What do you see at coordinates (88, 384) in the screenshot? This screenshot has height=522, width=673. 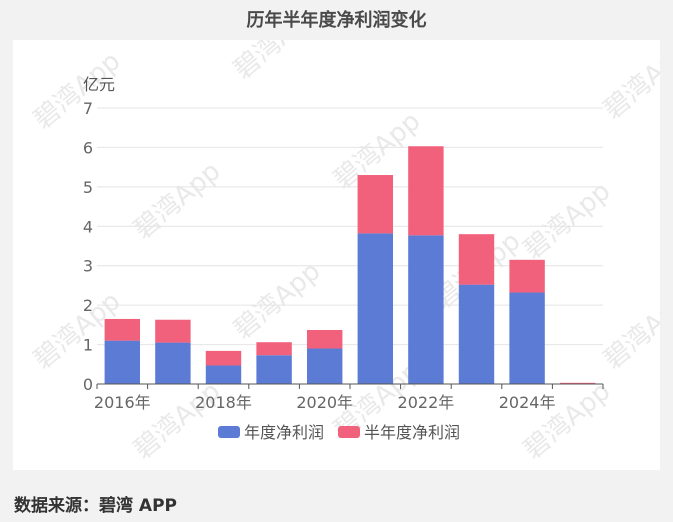 I see `y-tick-label: 0` at bounding box center [88, 384].